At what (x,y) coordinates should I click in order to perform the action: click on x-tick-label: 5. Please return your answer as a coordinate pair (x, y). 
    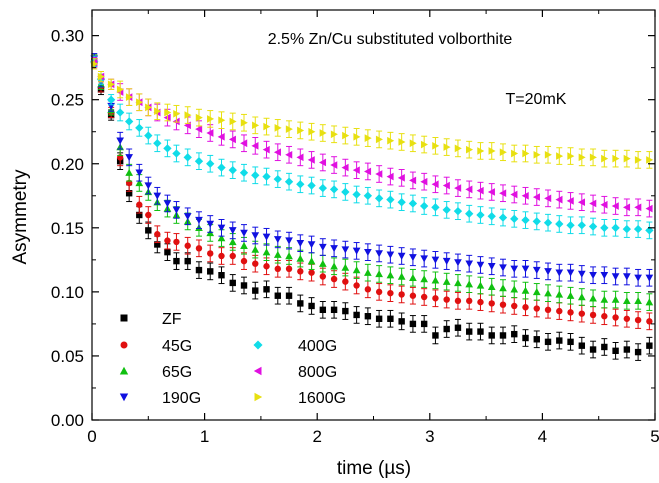
    Looking at the image, I should click on (654, 436).